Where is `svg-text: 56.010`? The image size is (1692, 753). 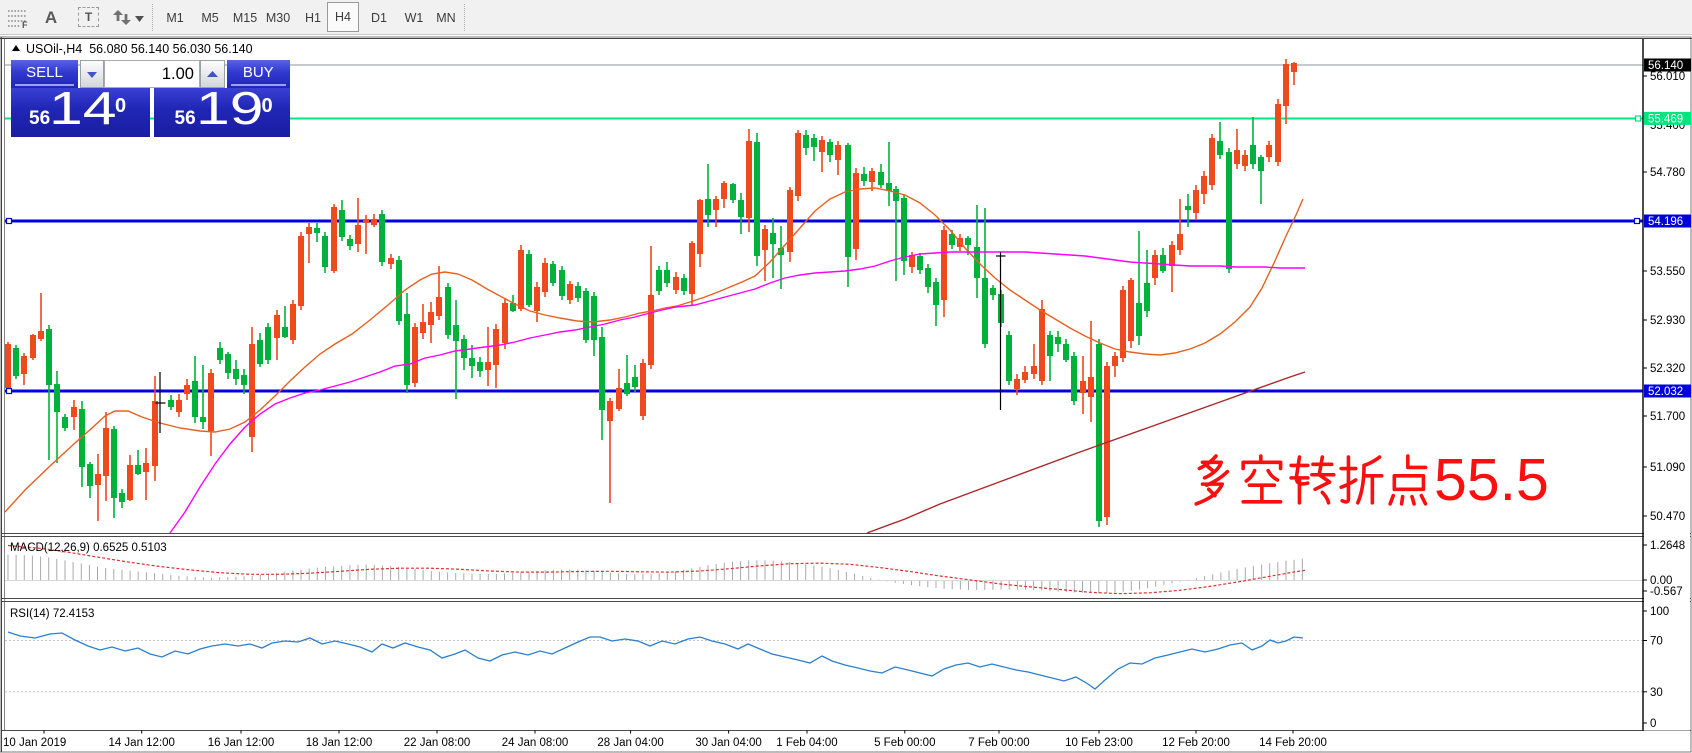 svg-text: 56.010 is located at coordinates (1667, 77).